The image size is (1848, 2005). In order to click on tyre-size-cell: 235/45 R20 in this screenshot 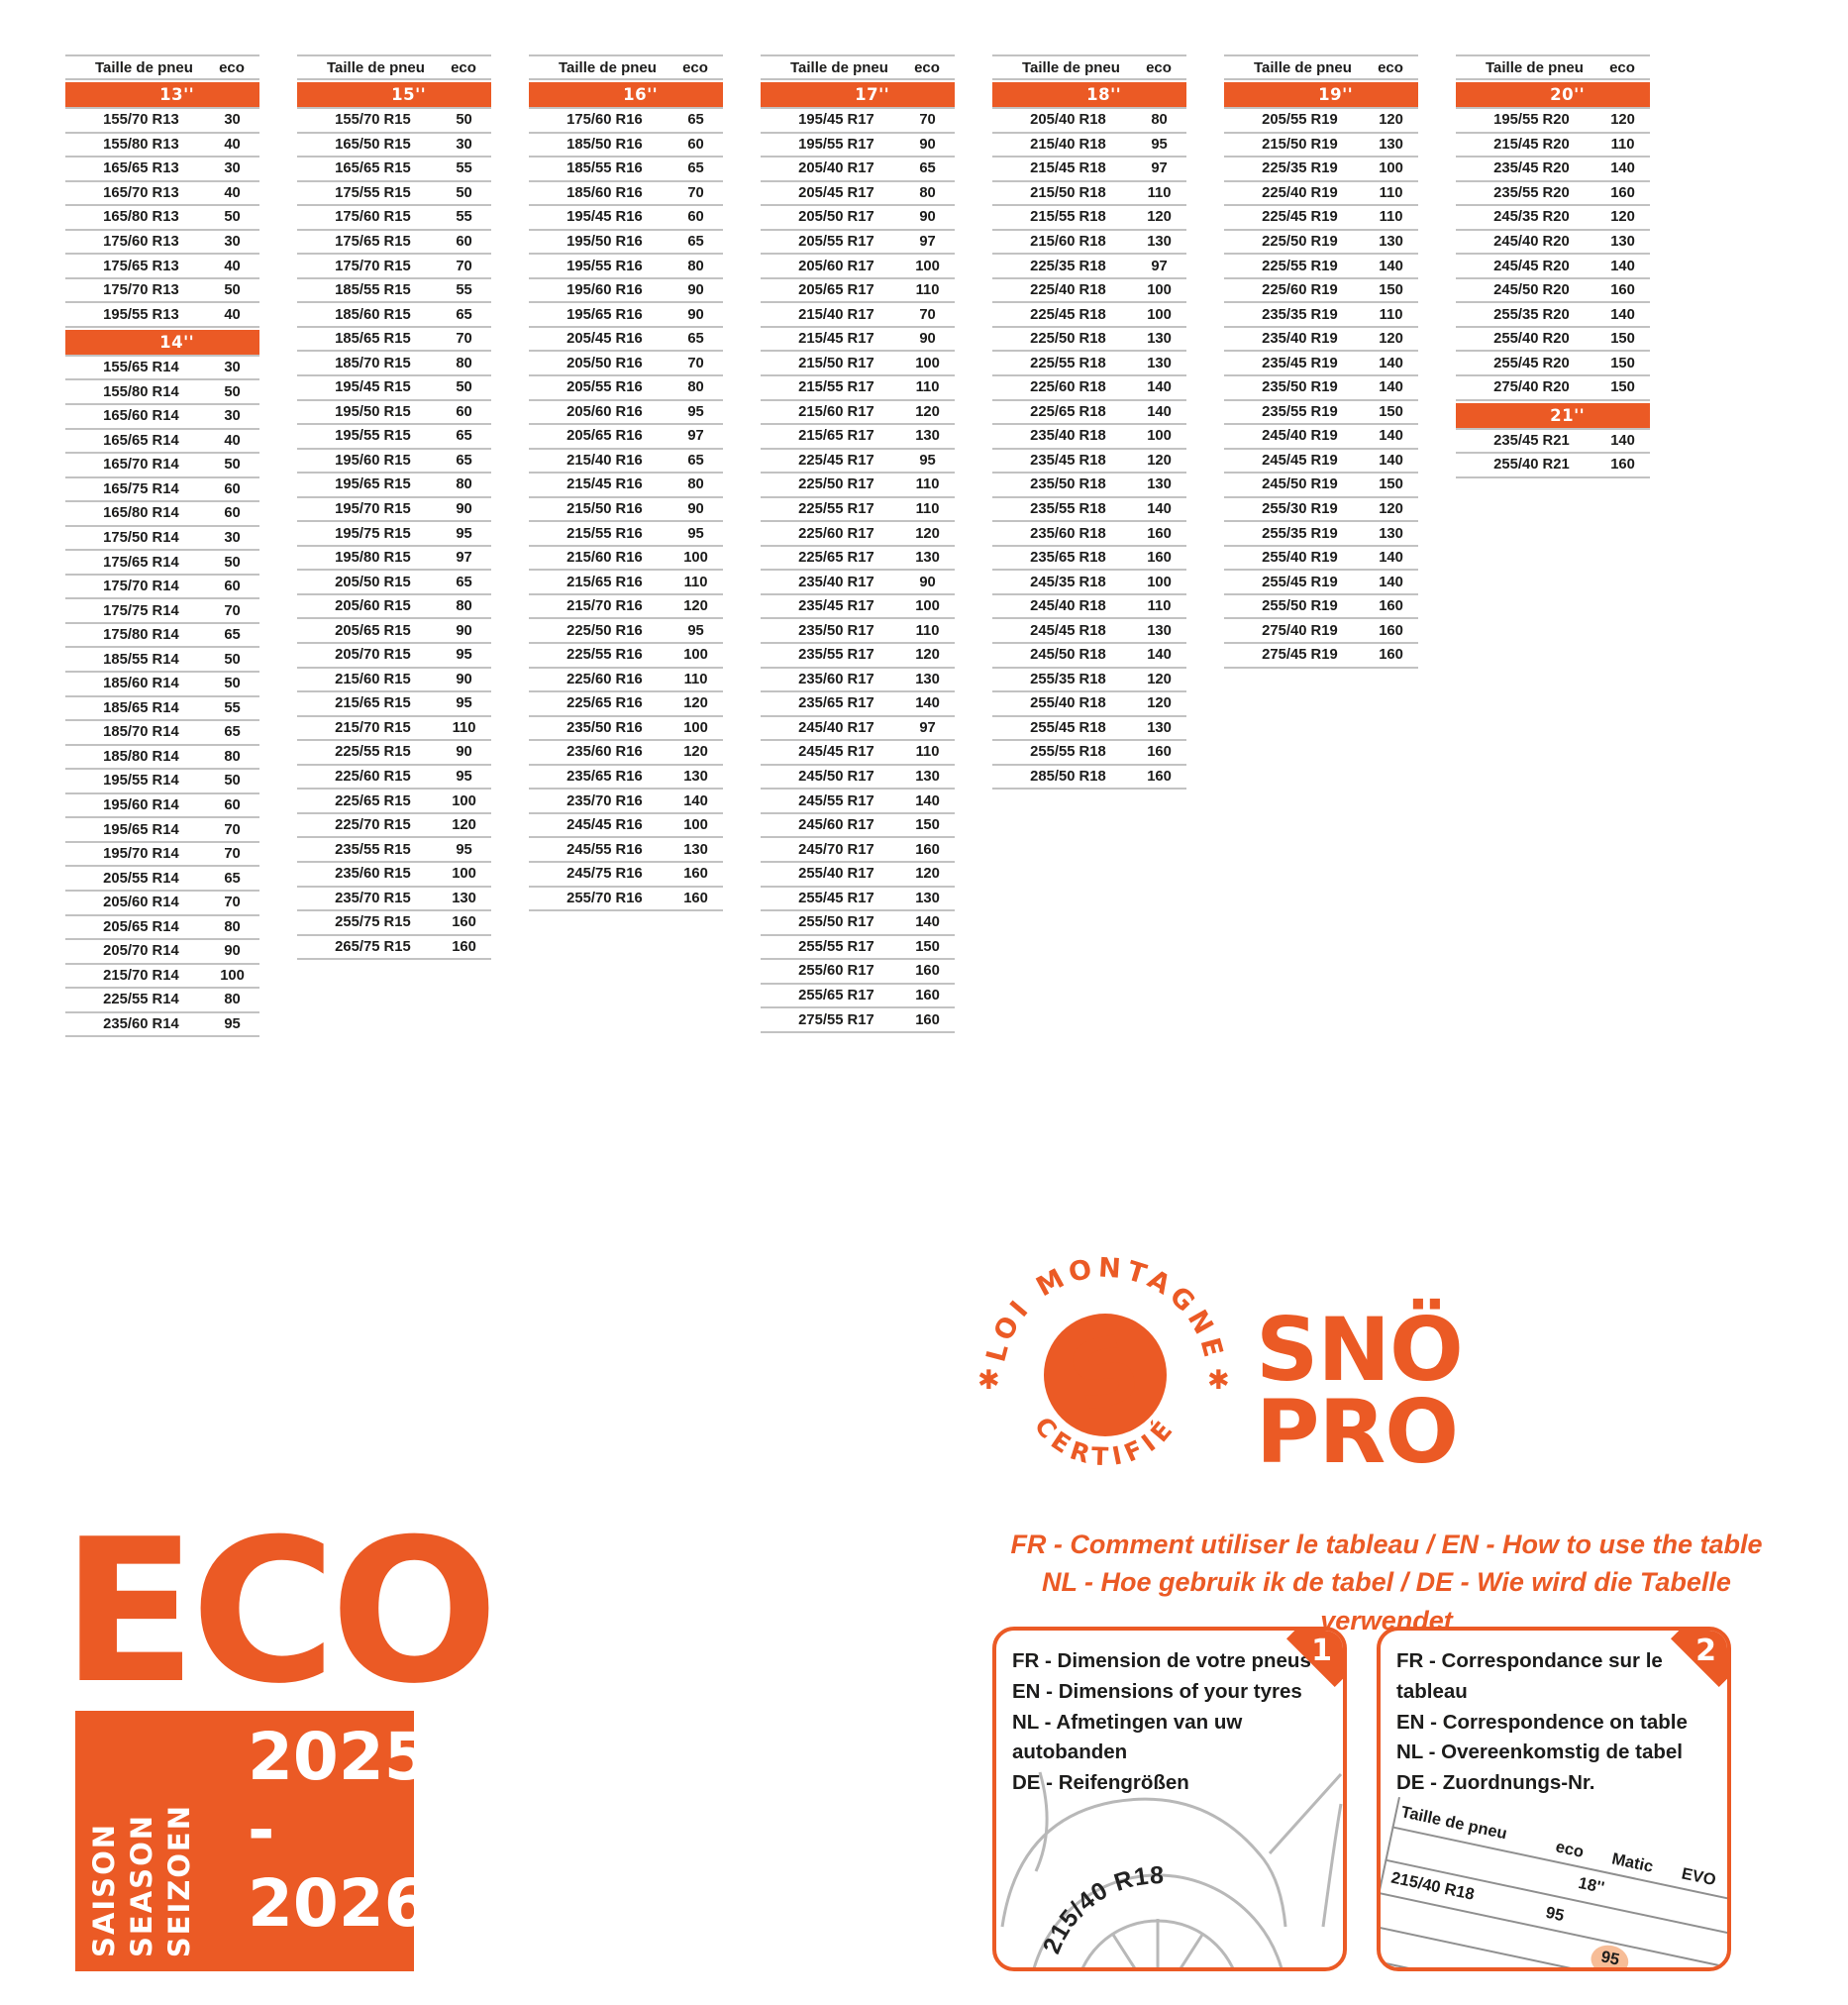, I will do `click(1531, 169)`.